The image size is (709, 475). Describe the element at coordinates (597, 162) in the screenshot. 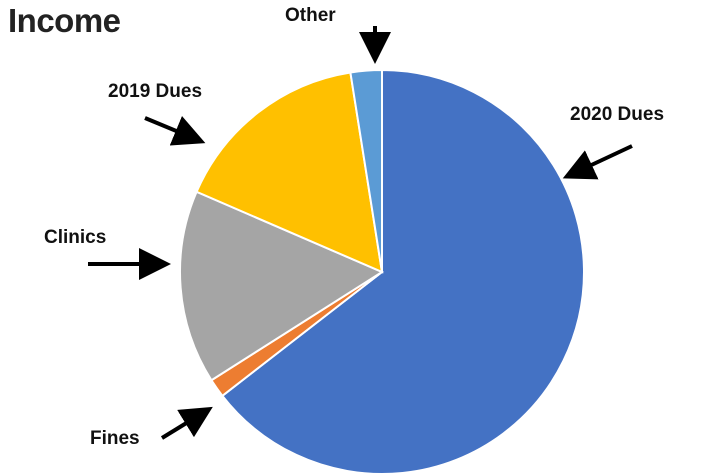

I see `arrow-2020-dues` at that location.